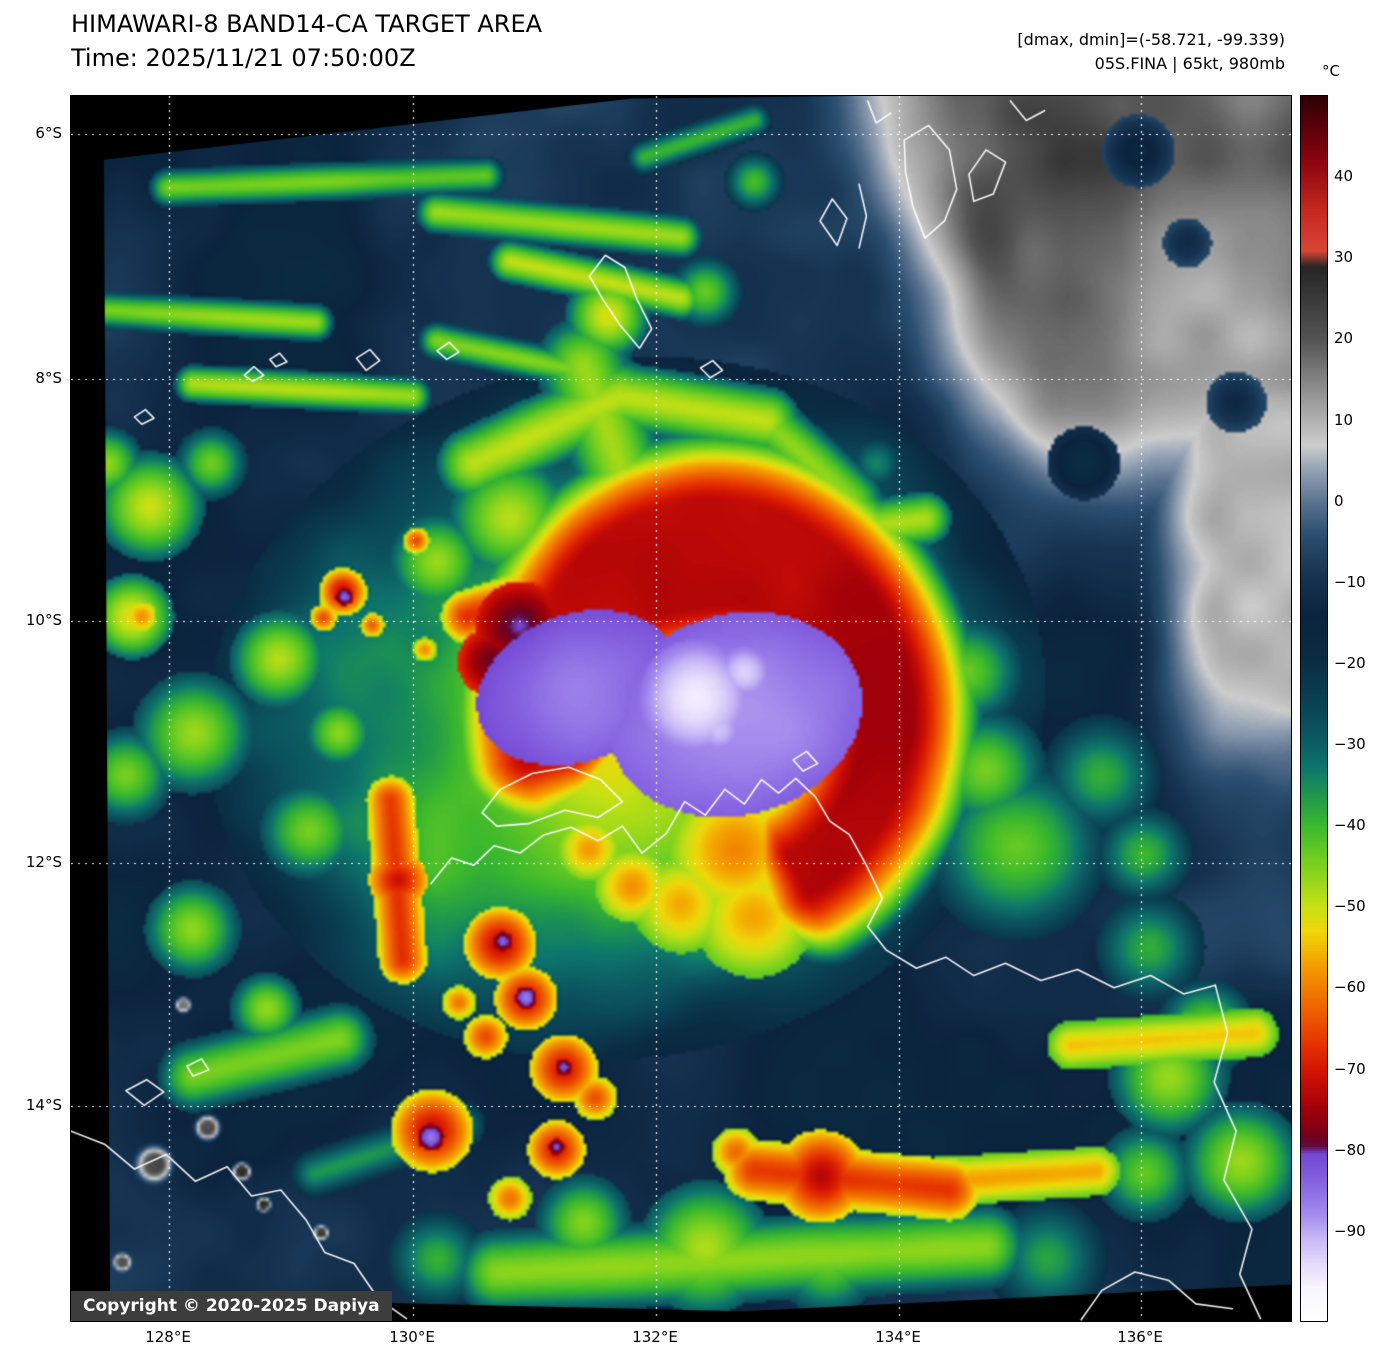 Image resolution: width=1388 pixels, height=1359 pixels. What do you see at coordinates (1350, 744) in the screenshot?
I see `colorbar-tick-label: −30` at bounding box center [1350, 744].